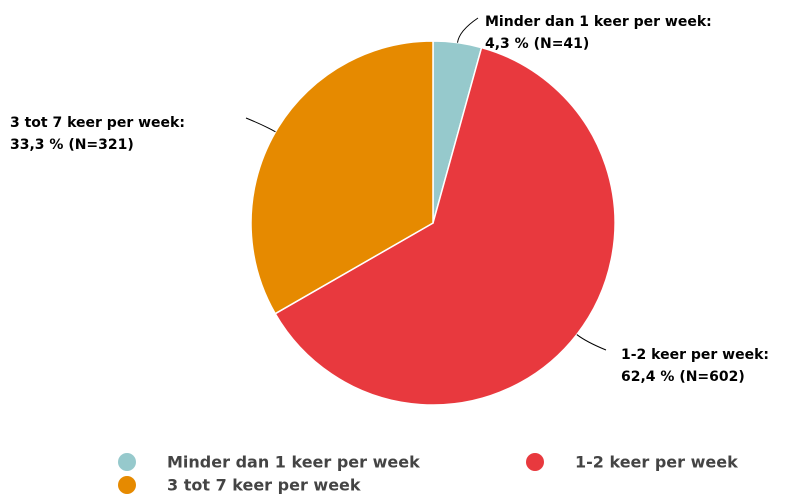 Image resolution: width=808 pixels, height=497 pixels. I want to click on legend-label: 3 tot 7 keer per week, so click(264, 485).